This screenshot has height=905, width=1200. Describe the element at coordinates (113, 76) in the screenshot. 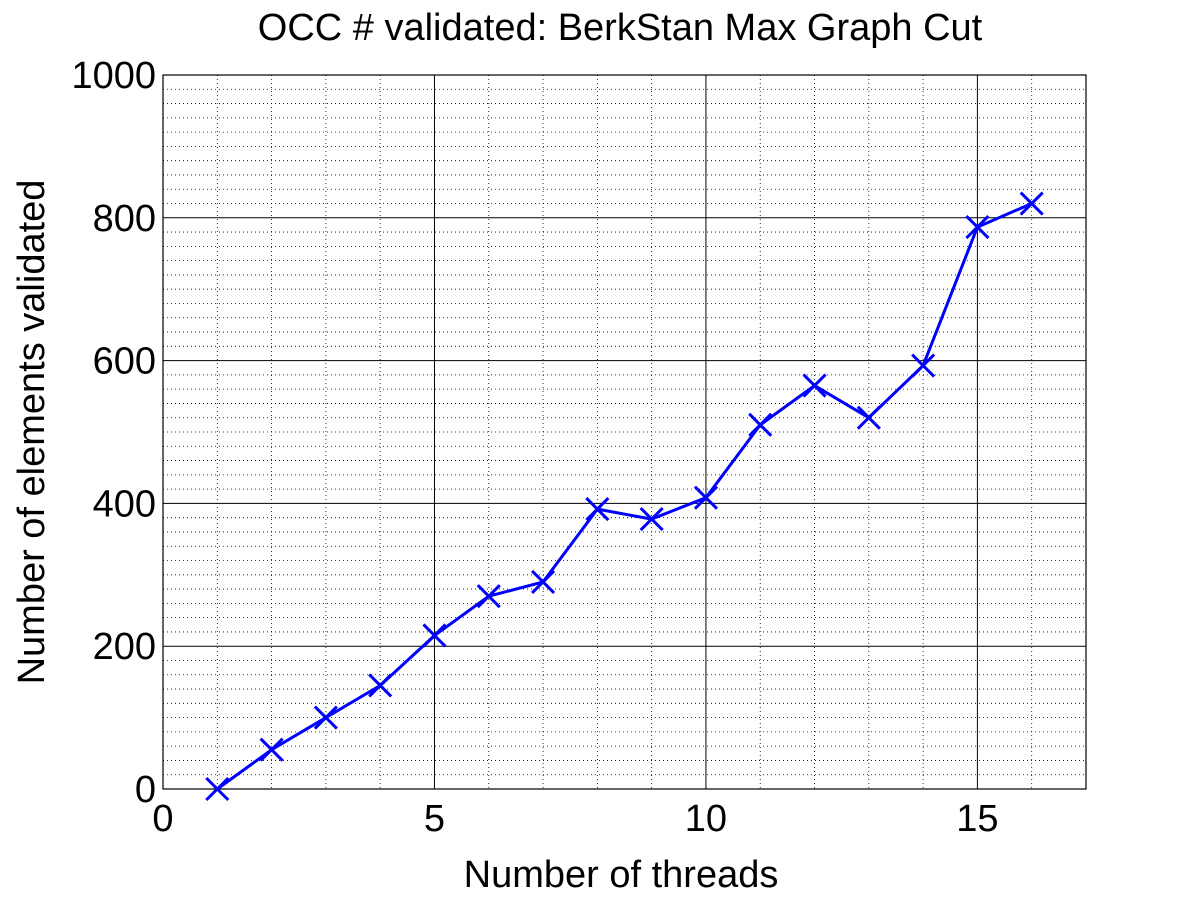

I see `y-tick-label: 1000` at that location.